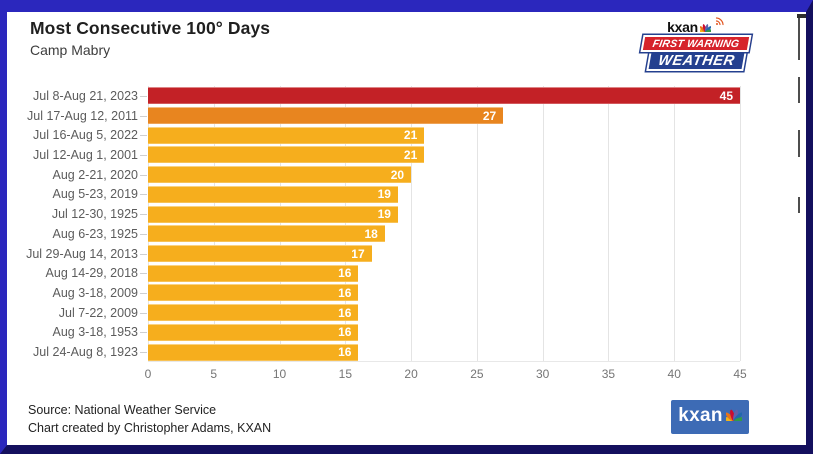 Image resolution: width=813 pixels, height=454 pixels. I want to click on x-axis-tick-label: 30, so click(542, 374).